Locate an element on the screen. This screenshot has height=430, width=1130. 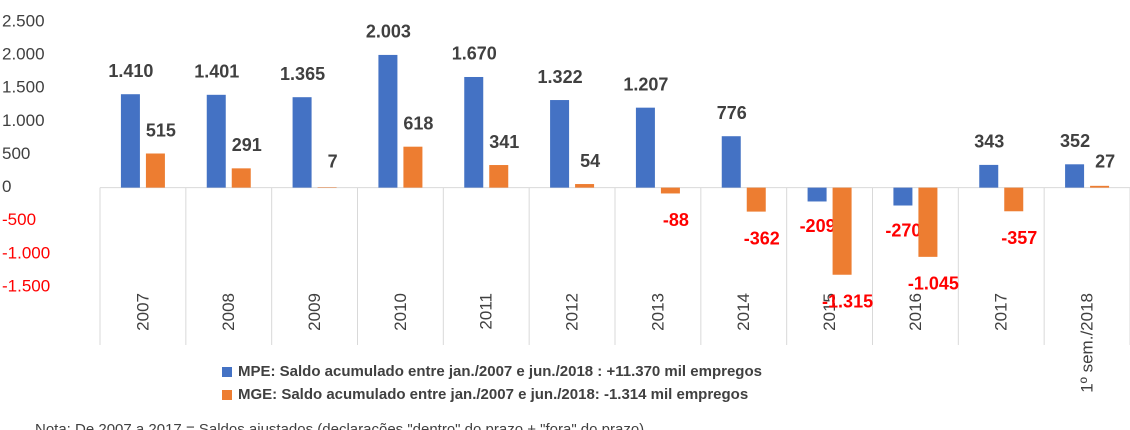
x-tick-label: 2014 is located at coordinates (743, 312).